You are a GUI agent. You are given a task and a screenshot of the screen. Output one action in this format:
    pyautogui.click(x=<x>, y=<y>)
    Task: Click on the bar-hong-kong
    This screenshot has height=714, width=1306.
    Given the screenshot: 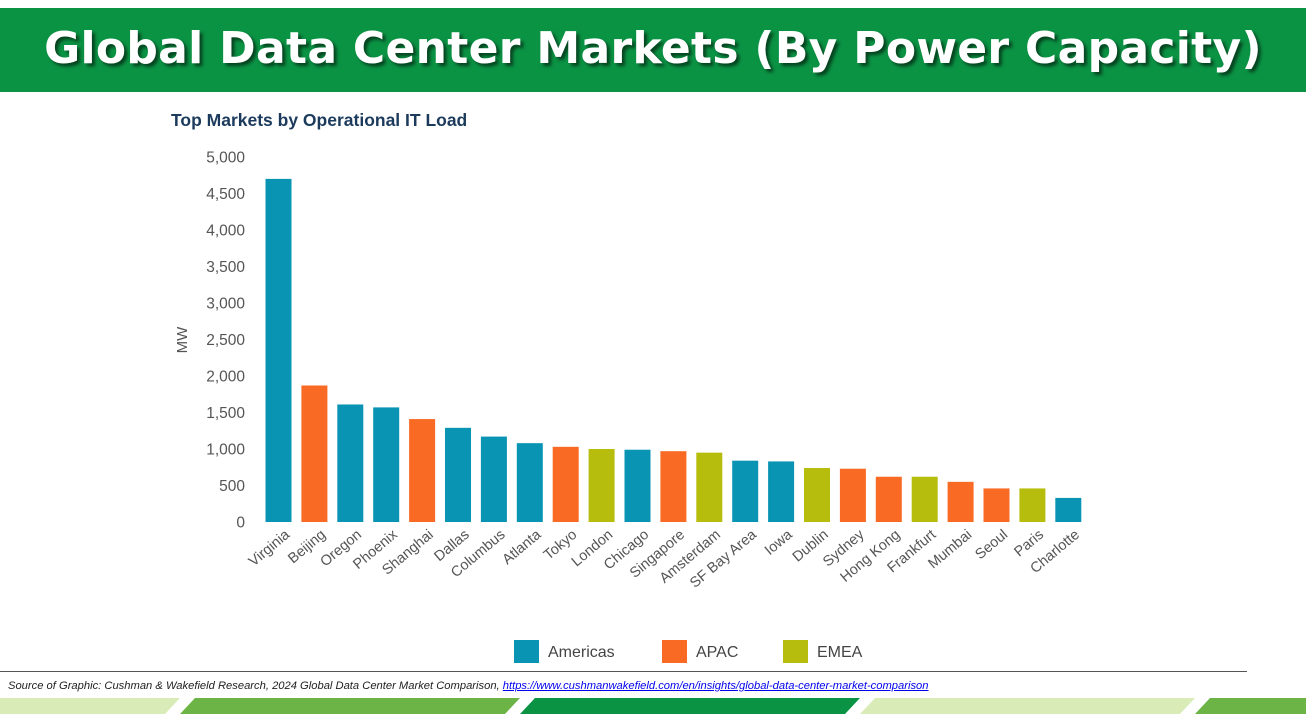 What is the action you would take?
    pyautogui.click(x=888, y=499)
    